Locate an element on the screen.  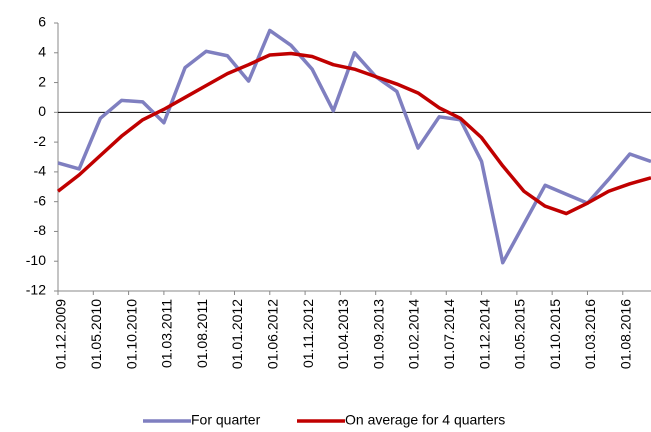
x-tick-label: 01.12.2014 is located at coordinates (484, 334).